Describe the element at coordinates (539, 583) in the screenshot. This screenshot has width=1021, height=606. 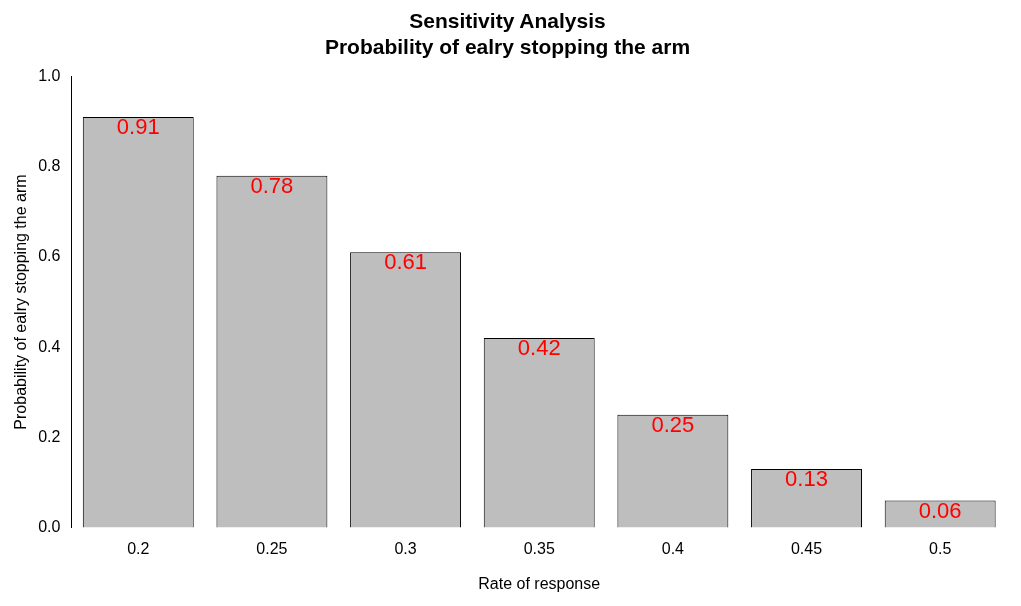
I see `x-axis-title: Rate of response` at that location.